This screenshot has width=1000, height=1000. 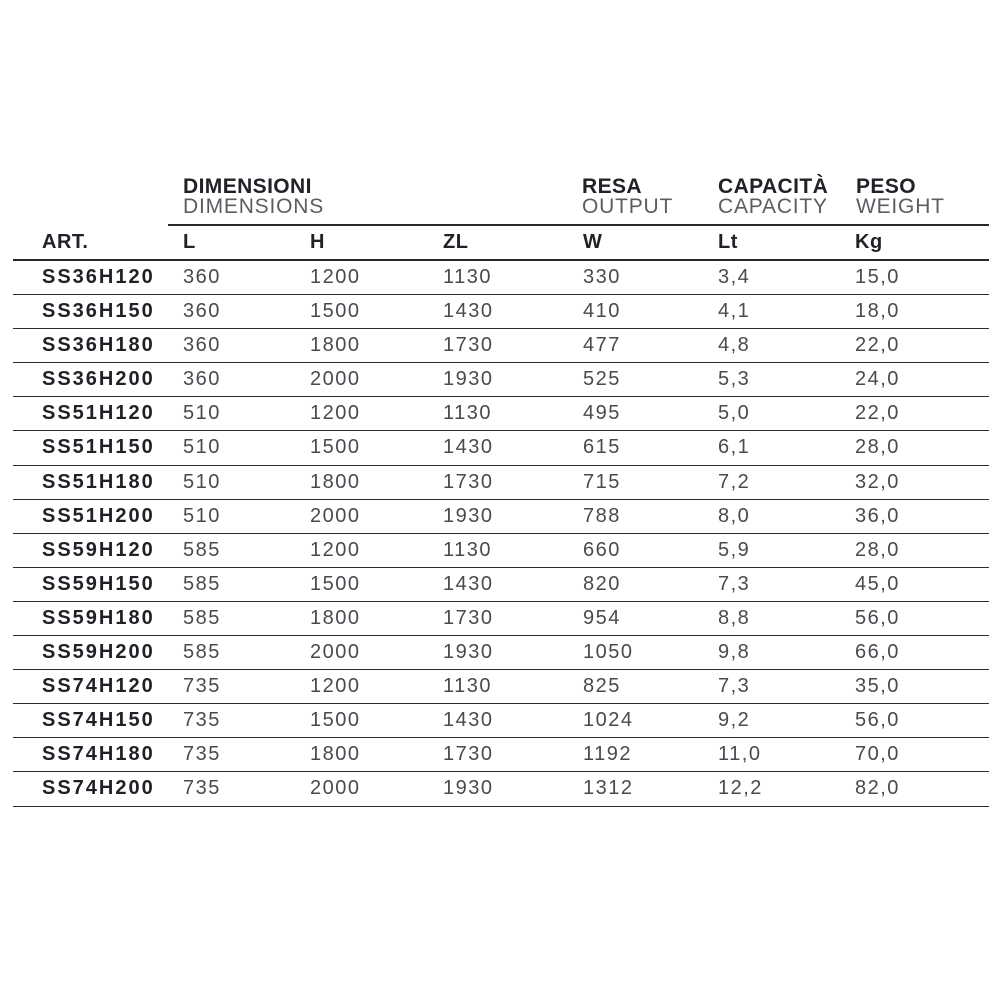 What do you see at coordinates (98, 345) in the screenshot?
I see `cell-art: SS36H180` at bounding box center [98, 345].